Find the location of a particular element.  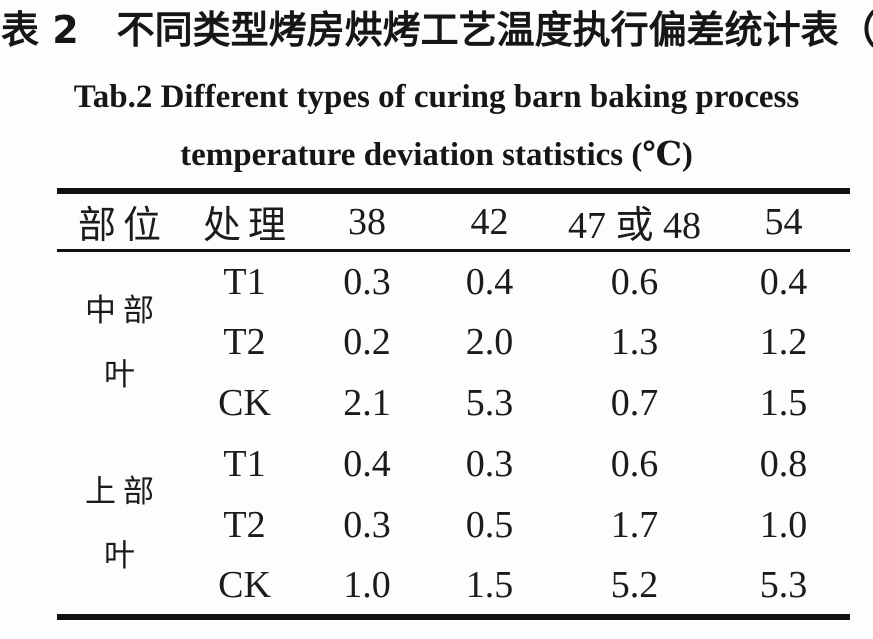

group-label-line: 上部 is located at coordinates (123, 491).